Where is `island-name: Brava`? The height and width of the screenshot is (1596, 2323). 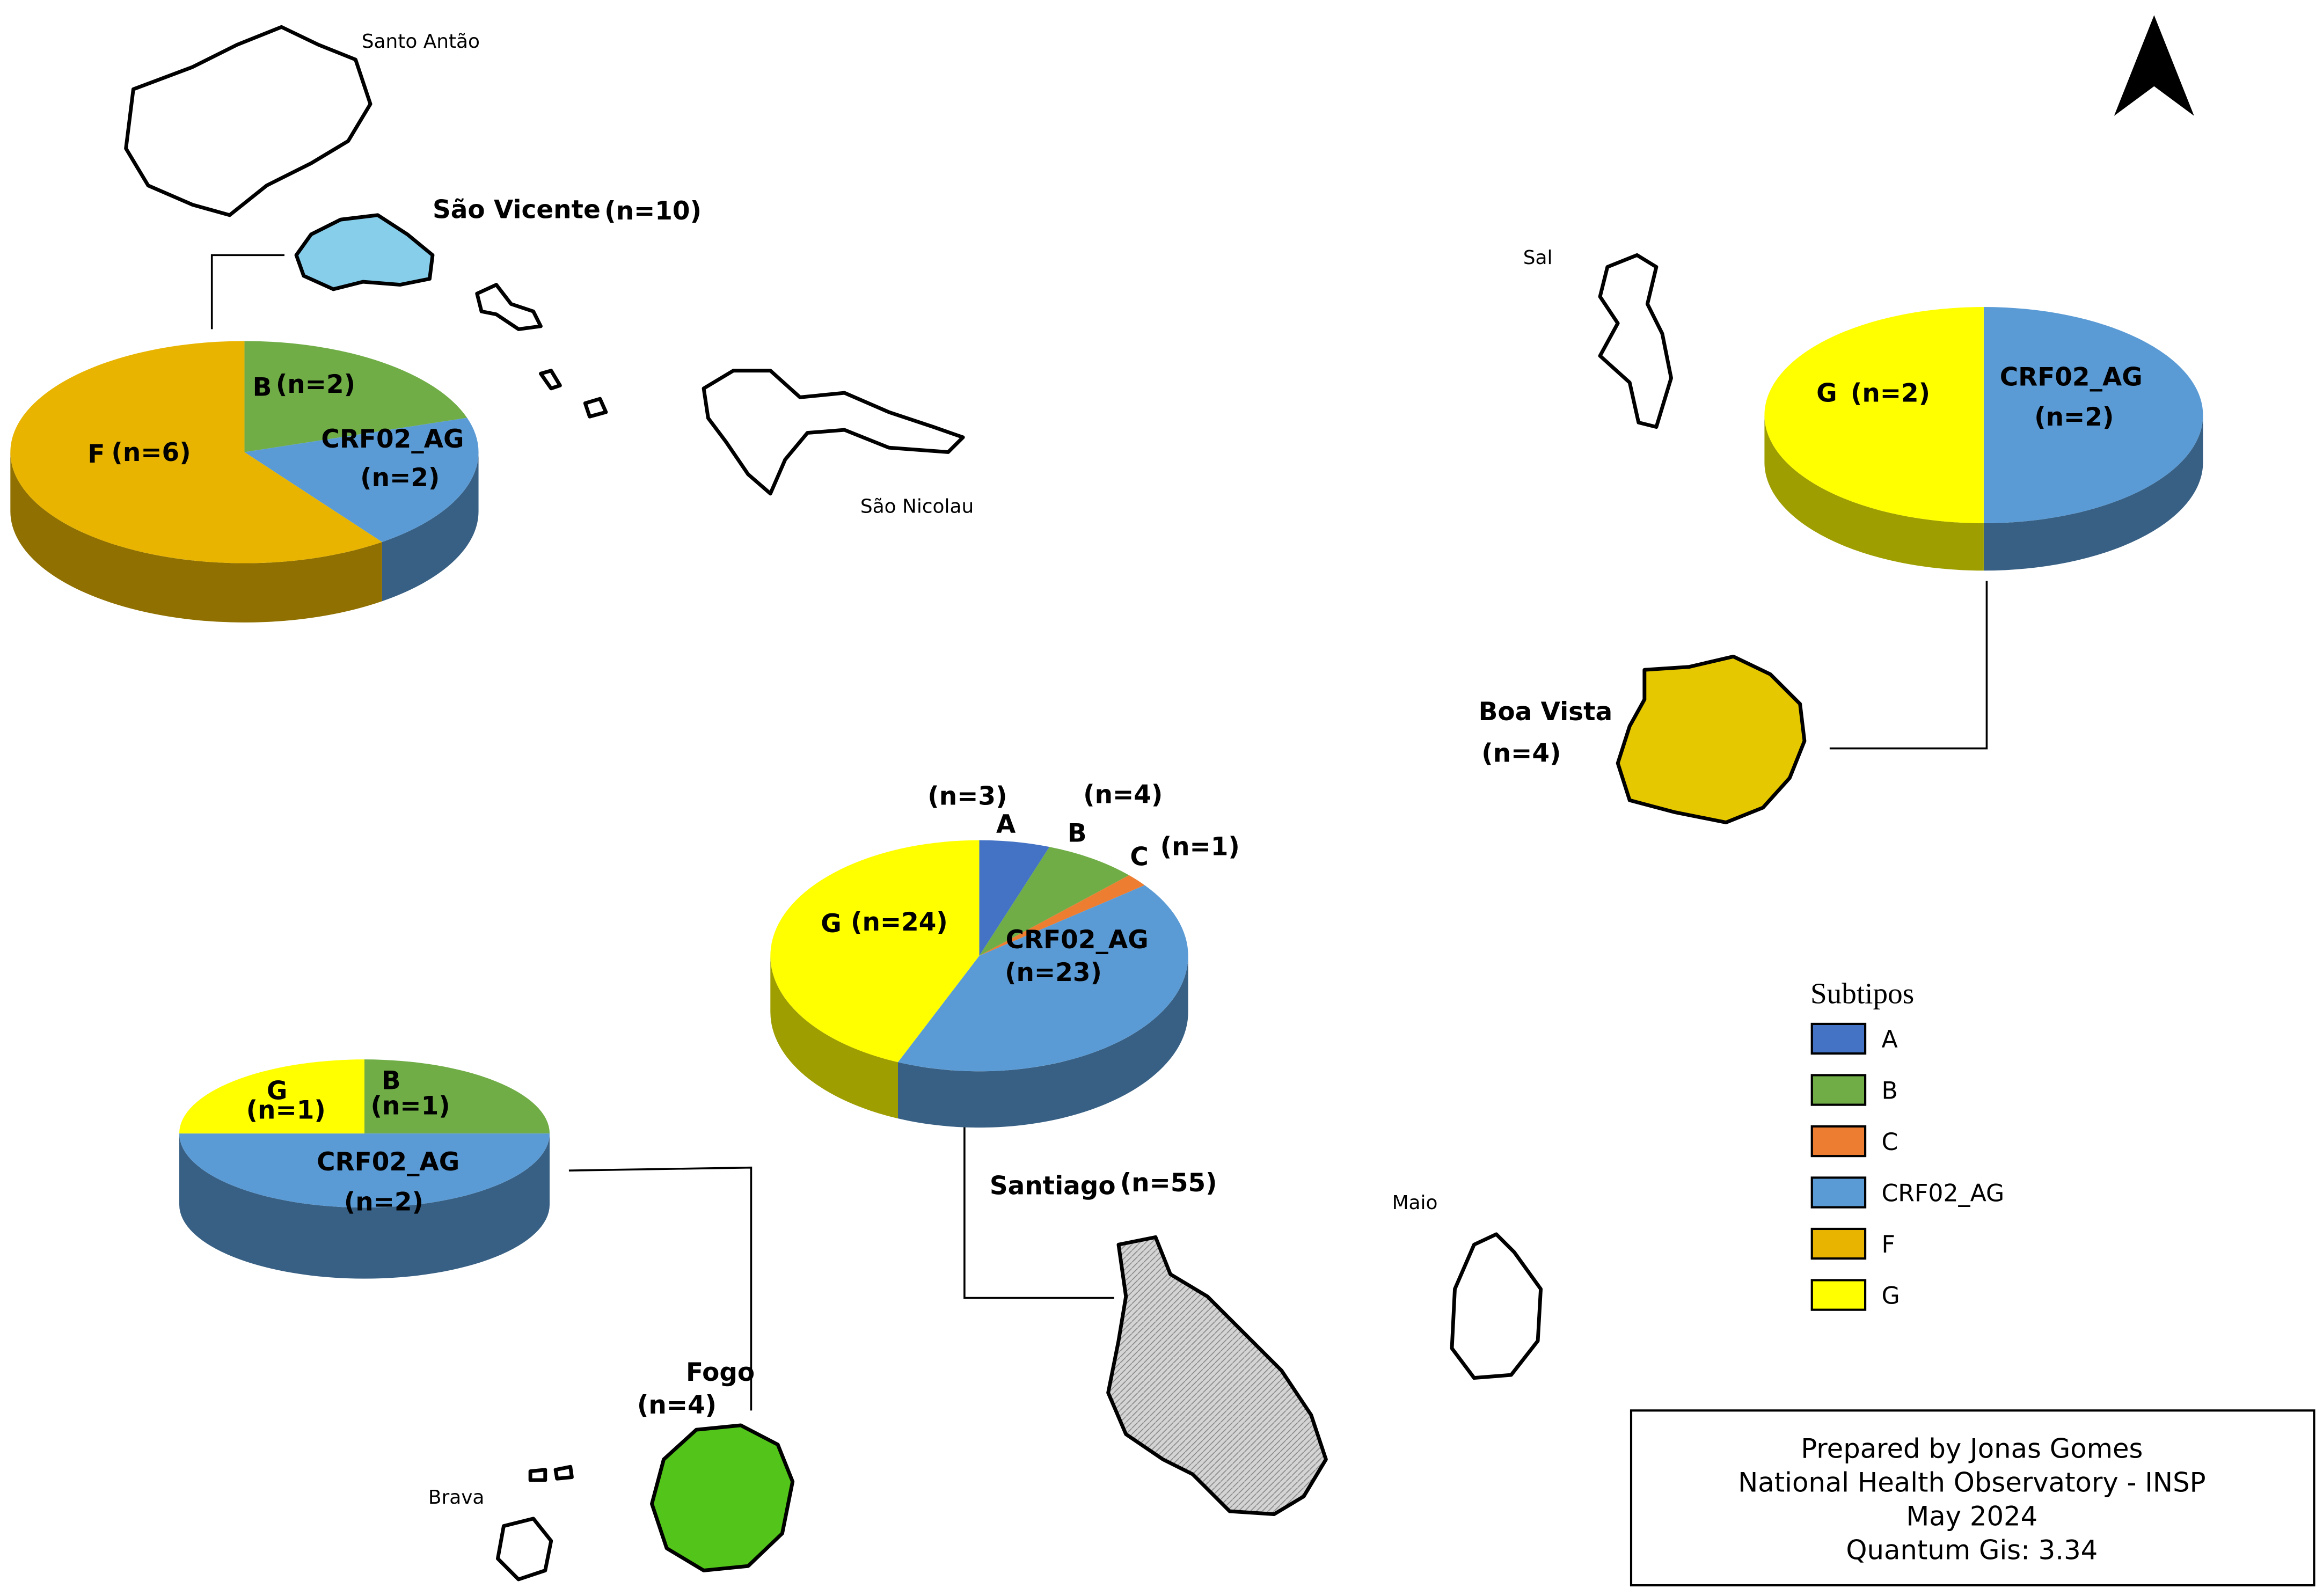 island-name: Brava is located at coordinates (456, 1498).